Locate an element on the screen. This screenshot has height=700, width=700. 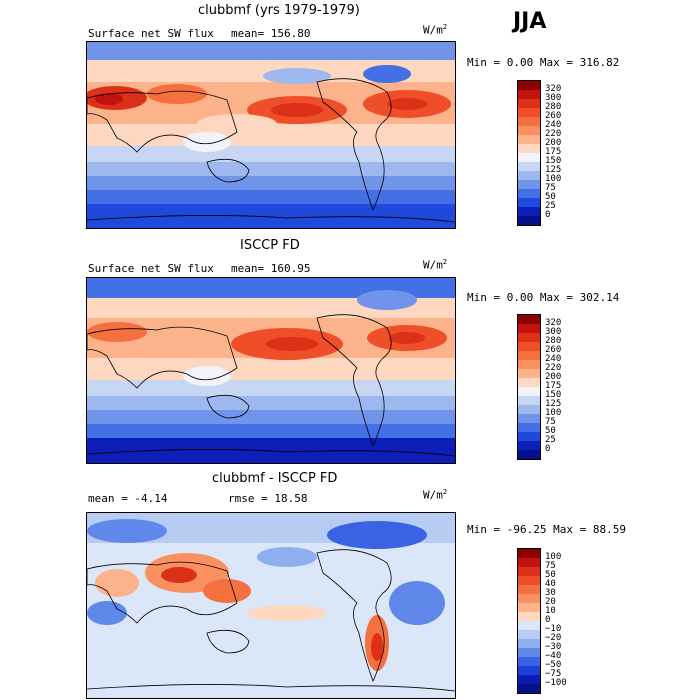
panel-3-map is located at coordinates (271, 605).